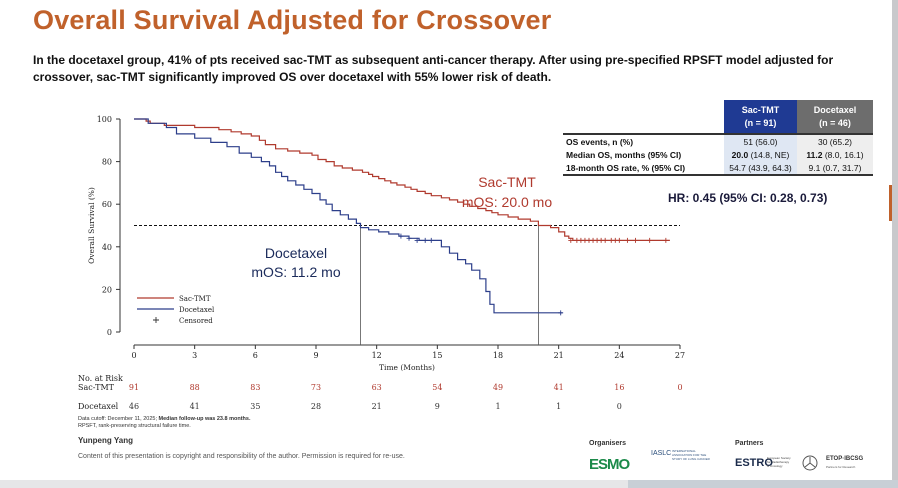 The width and height of the screenshot is (898, 488). I want to click on y-tick-label: 80, so click(107, 162).